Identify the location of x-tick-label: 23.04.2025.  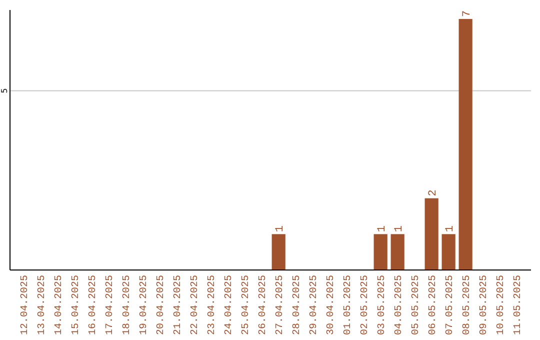
(212, 305).